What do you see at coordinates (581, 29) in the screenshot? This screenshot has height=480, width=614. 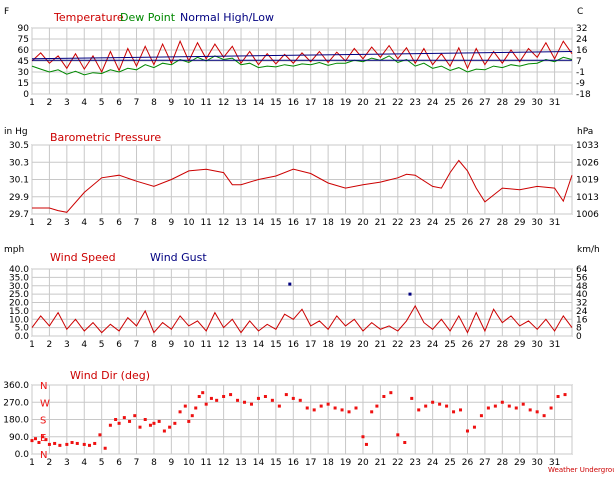 I see `y-tick-label-right: 32` at bounding box center [581, 29].